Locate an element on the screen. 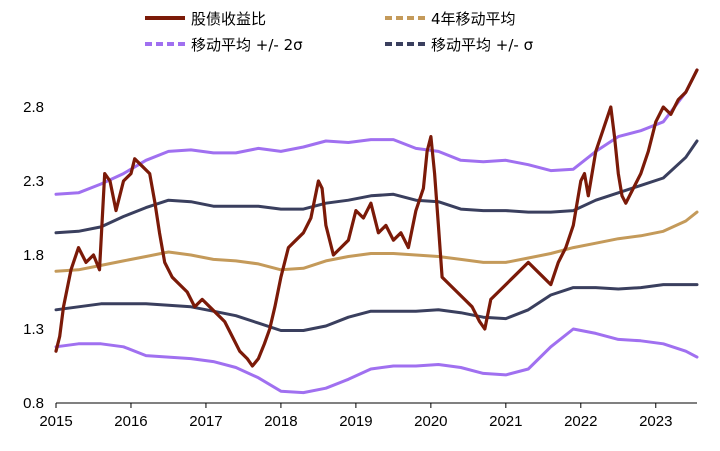  x-tick-label: 2023 is located at coordinates (655, 421).